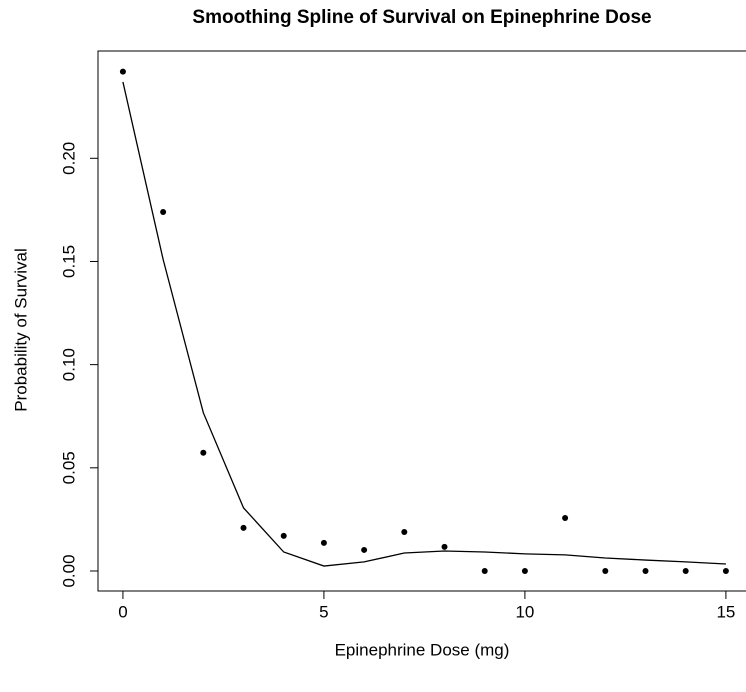 This screenshot has width=746, height=692. I want to click on x-axis-label: Epinephrine Dose (mg), so click(422, 649).